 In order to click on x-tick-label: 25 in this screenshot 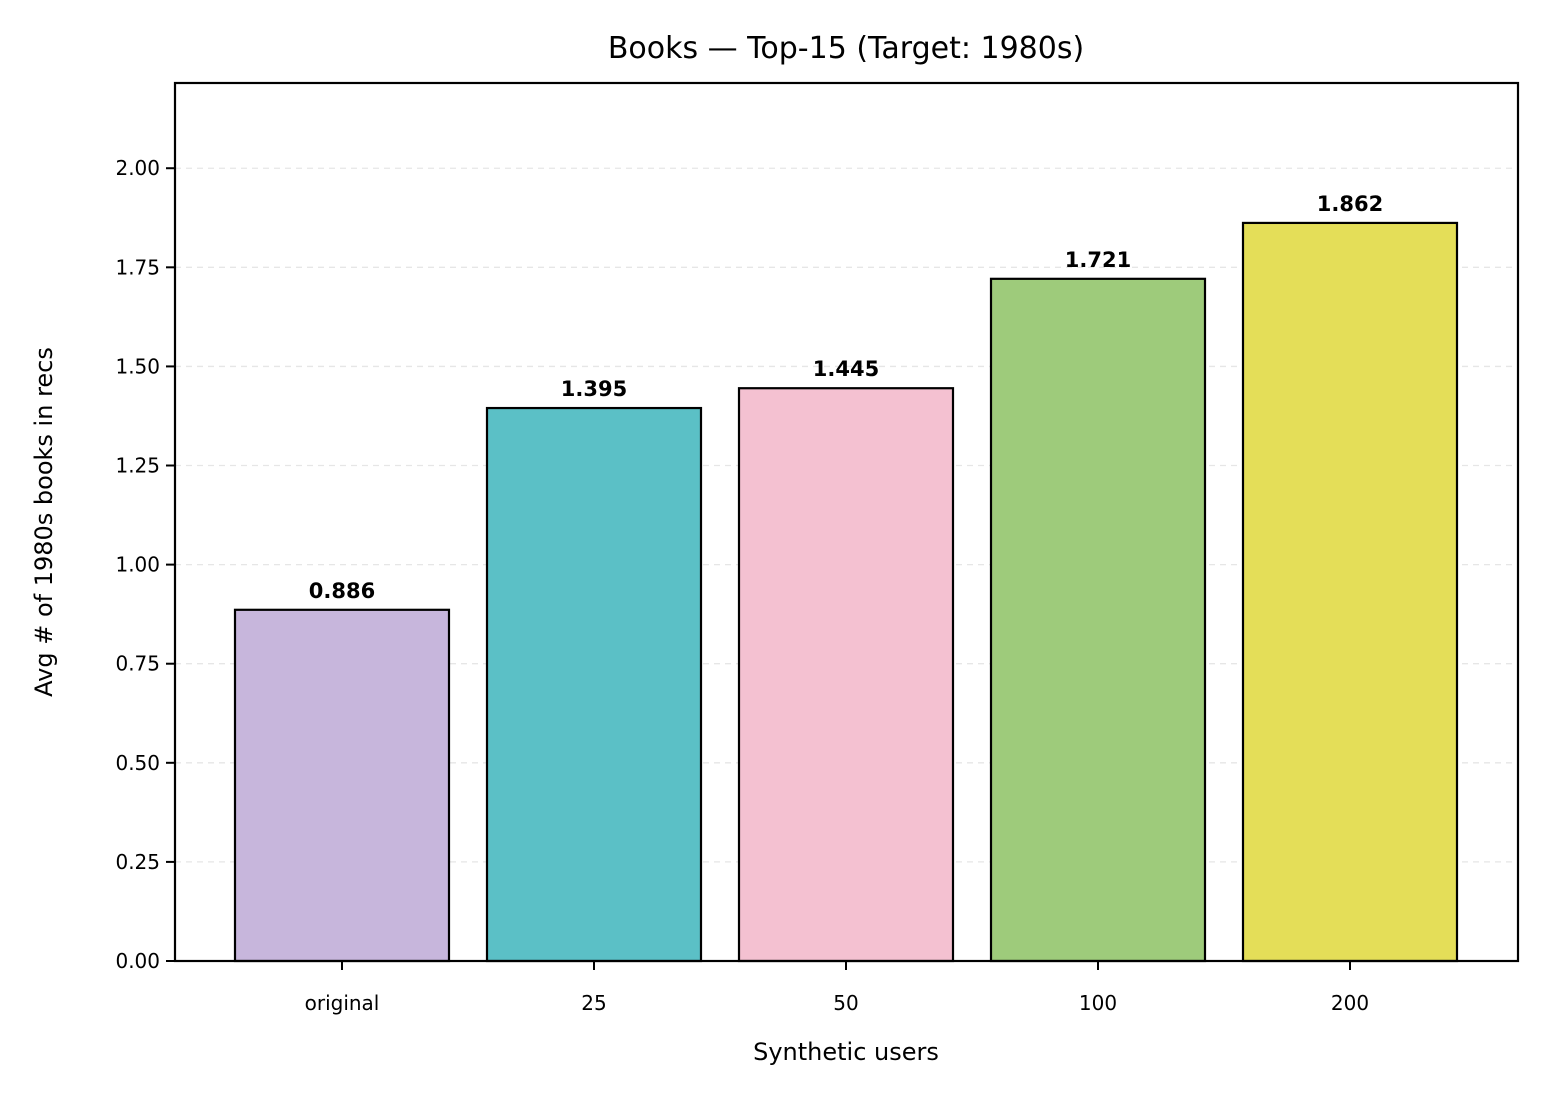, I will do `click(593, 1003)`.